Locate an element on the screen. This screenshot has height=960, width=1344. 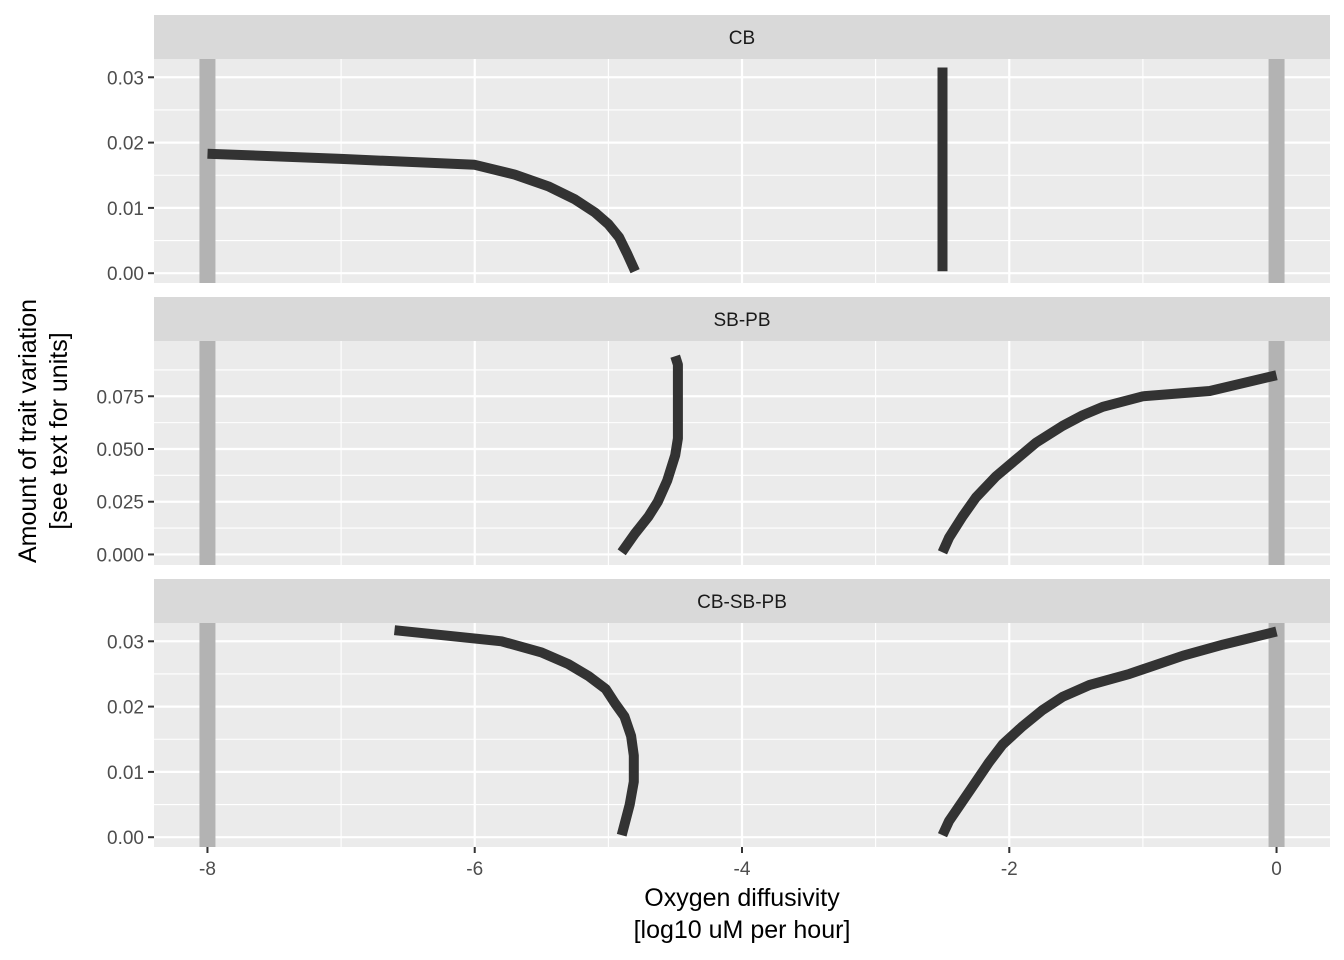
facet-label: CB-SB-PB is located at coordinates (742, 602).